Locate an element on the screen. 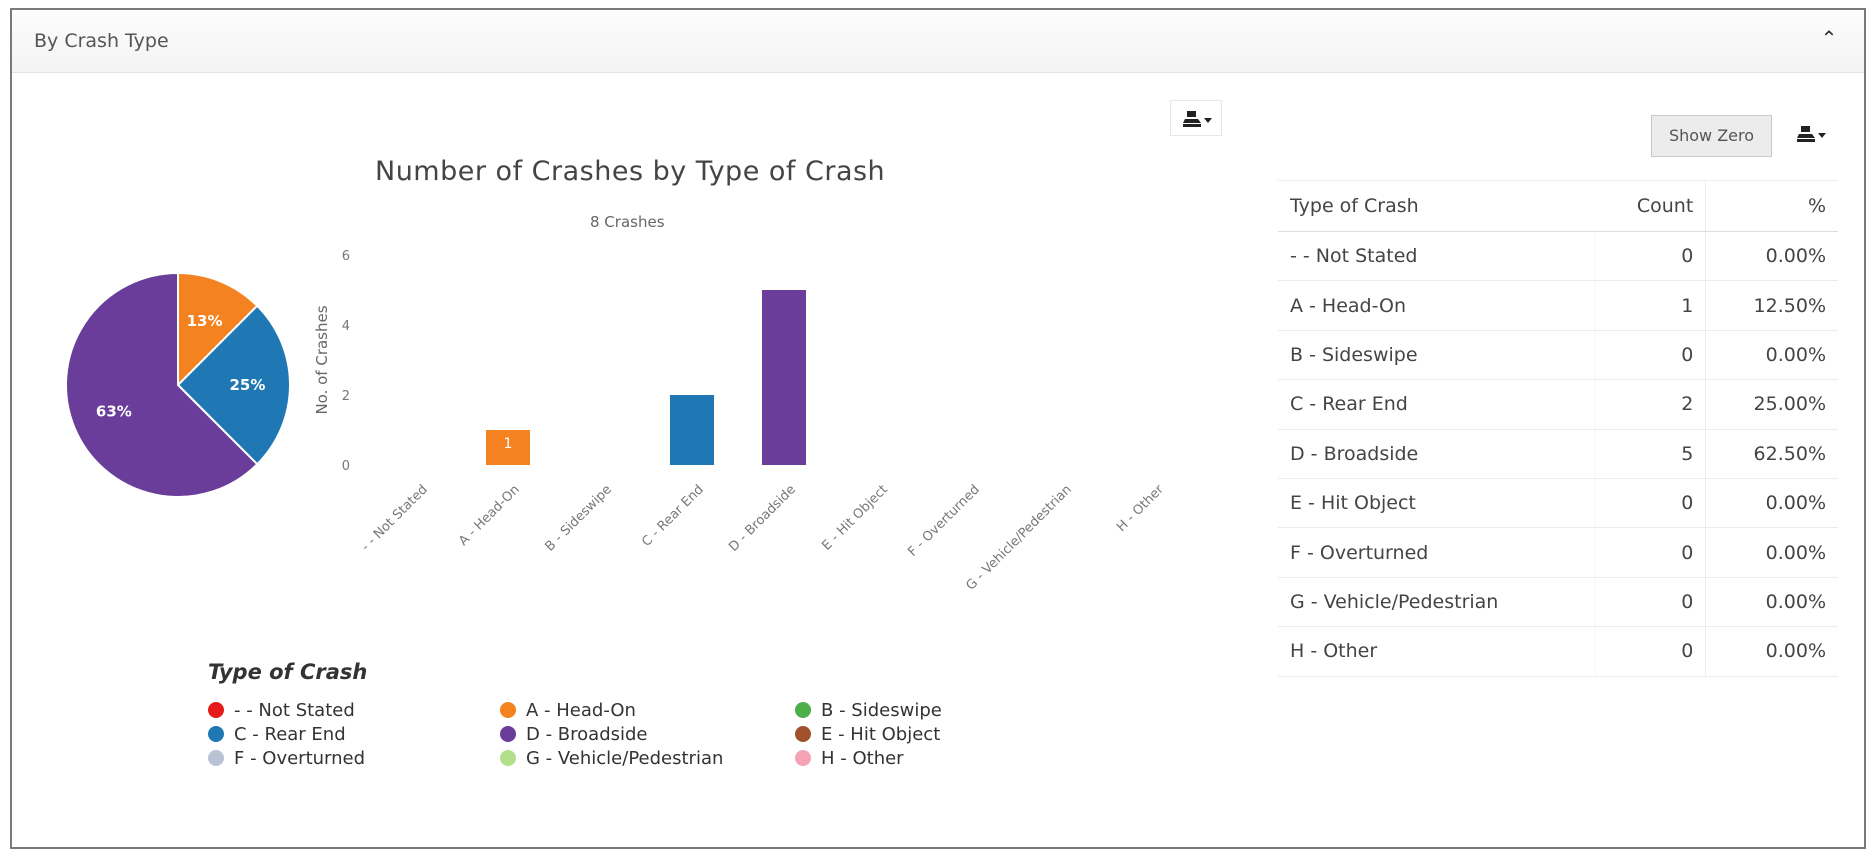 The width and height of the screenshot is (1875, 853). pie-data-label: 63% is located at coordinates (114, 412).